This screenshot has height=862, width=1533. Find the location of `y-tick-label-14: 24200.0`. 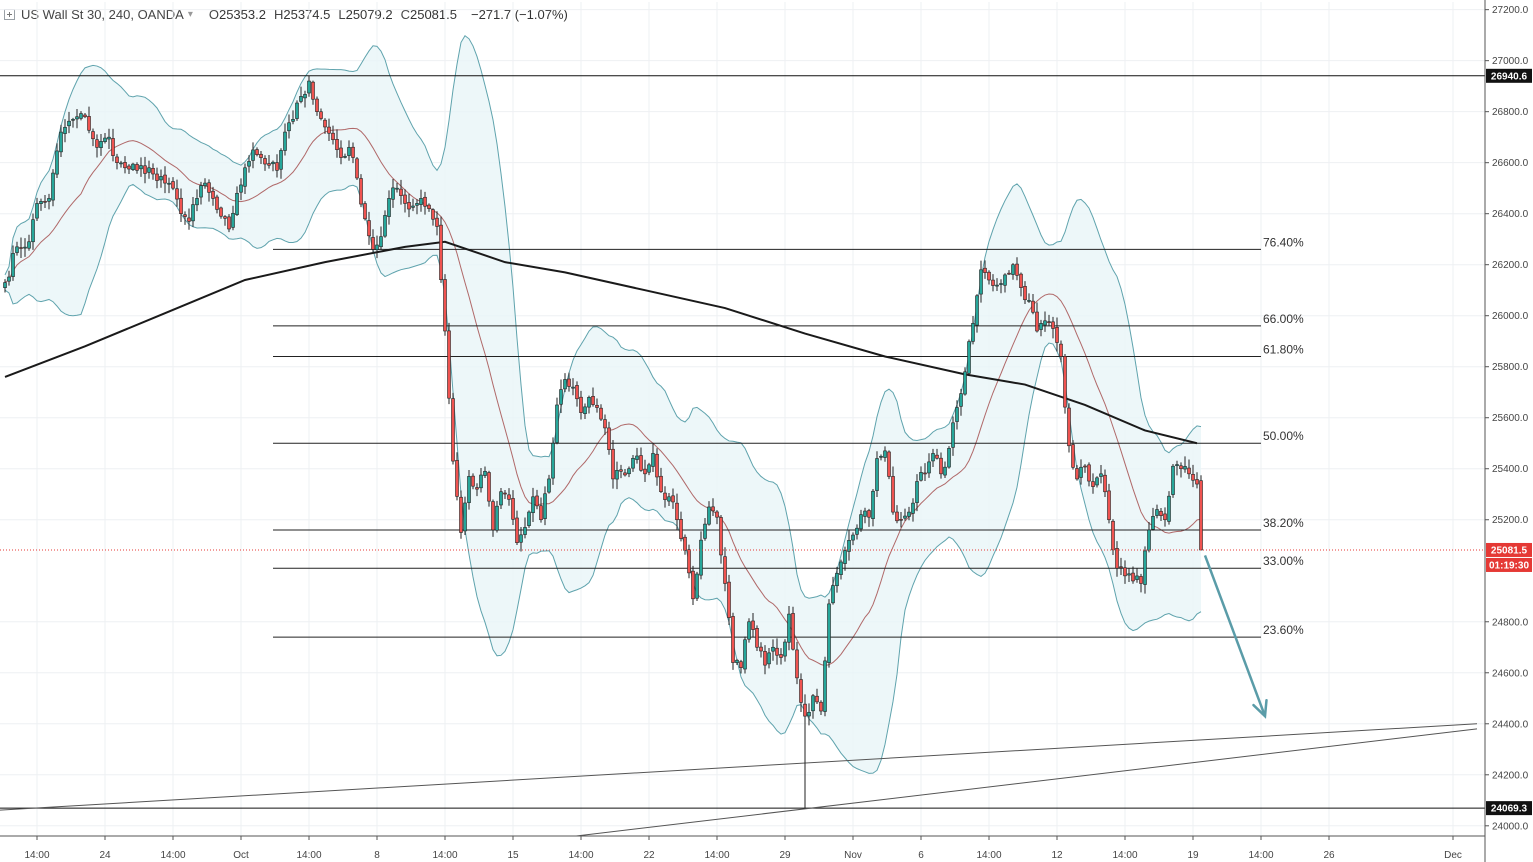

y-tick-label-14: 24200.0 is located at coordinates (1510, 775).